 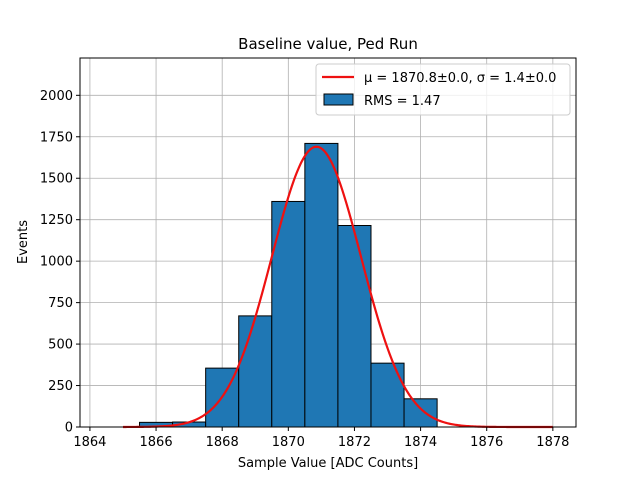 What do you see at coordinates (56, 179) in the screenshot?
I see `y-tick-label: 1500` at bounding box center [56, 179].